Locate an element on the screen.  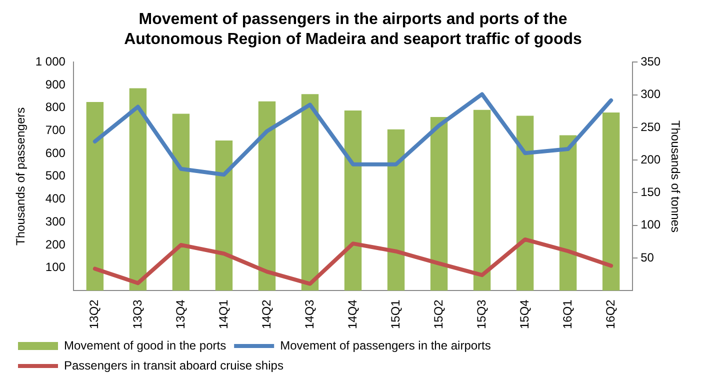
x-tick-label: 16Q1 is located at coordinates (567, 314).